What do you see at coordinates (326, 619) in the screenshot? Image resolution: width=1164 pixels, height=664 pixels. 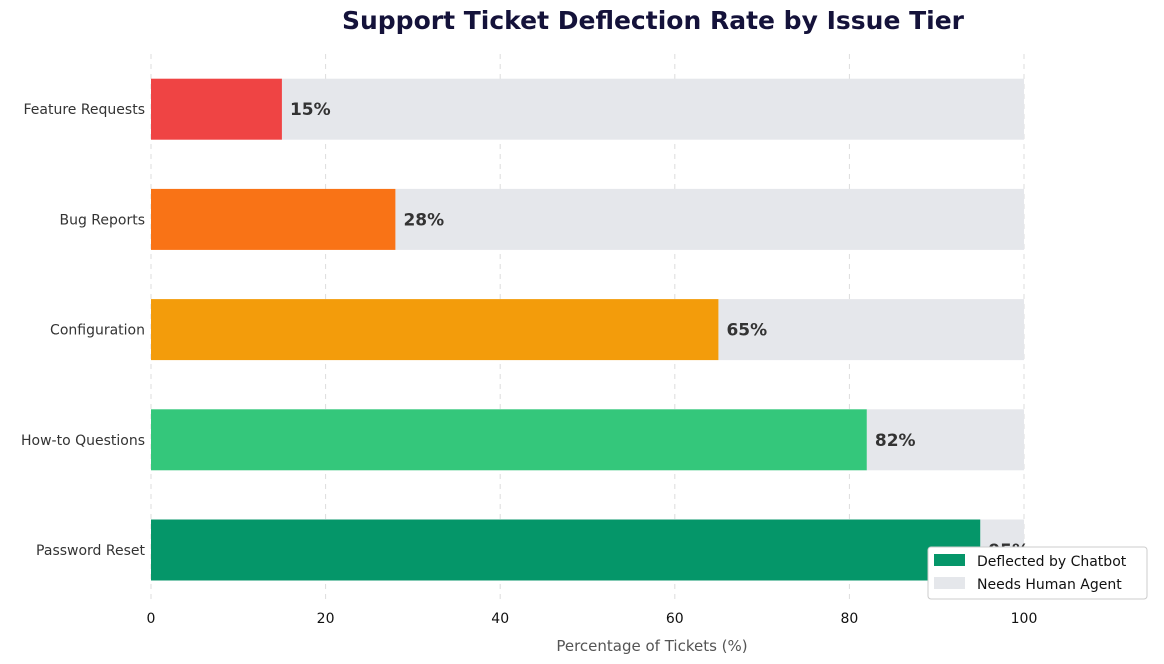 I see `x-tick-label: 20` at bounding box center [326, 619].